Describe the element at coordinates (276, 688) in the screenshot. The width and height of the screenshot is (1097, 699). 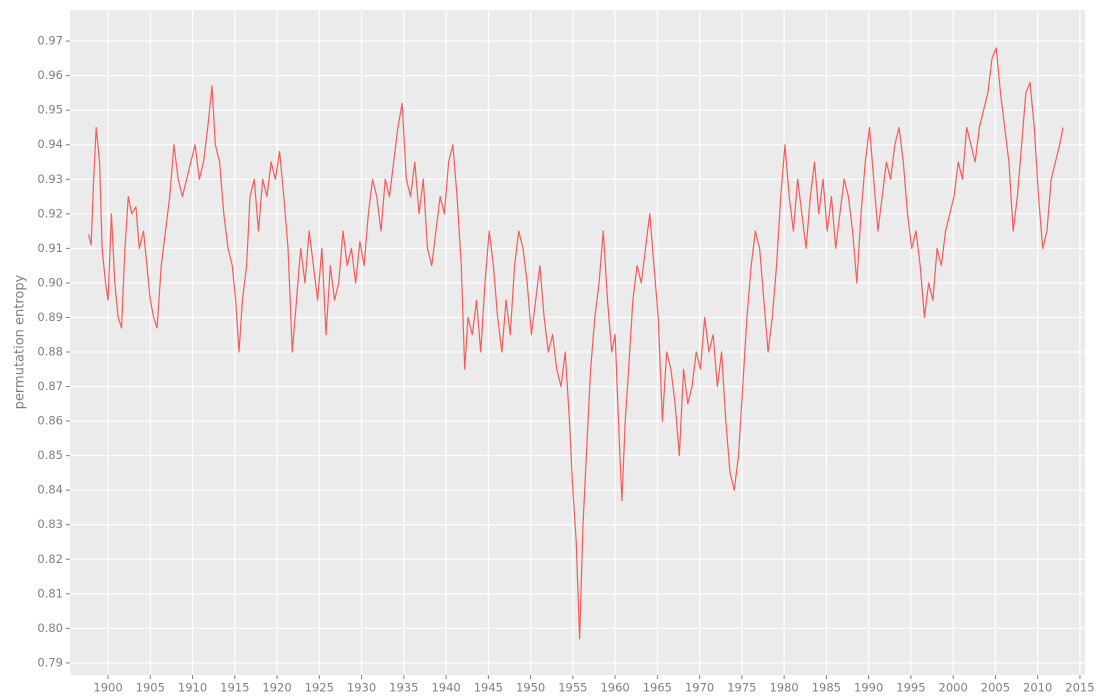
I see `x-tick-label: 1920` at that location.